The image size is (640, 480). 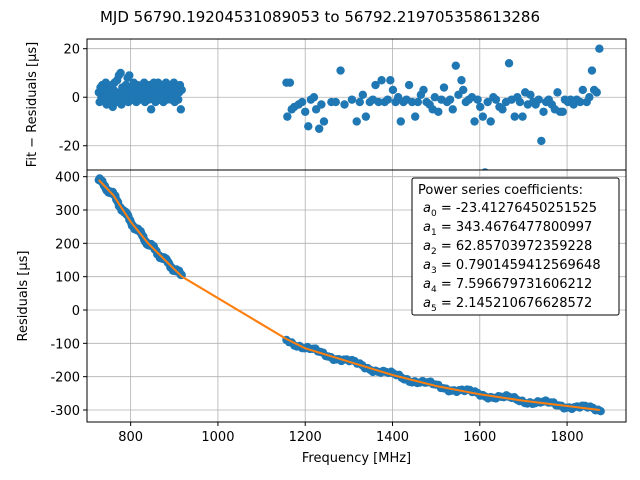 What do you see at coordinates (69, 147) in the screenshot?
I see `y-tick-label: -20` at bounding box center [69, 147].